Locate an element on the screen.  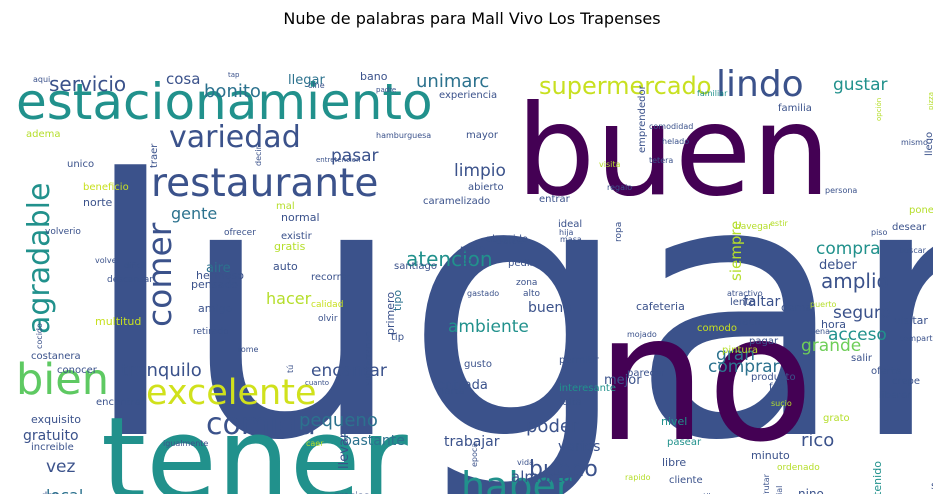
word-171: epoca is located at coordinates (474, 455).